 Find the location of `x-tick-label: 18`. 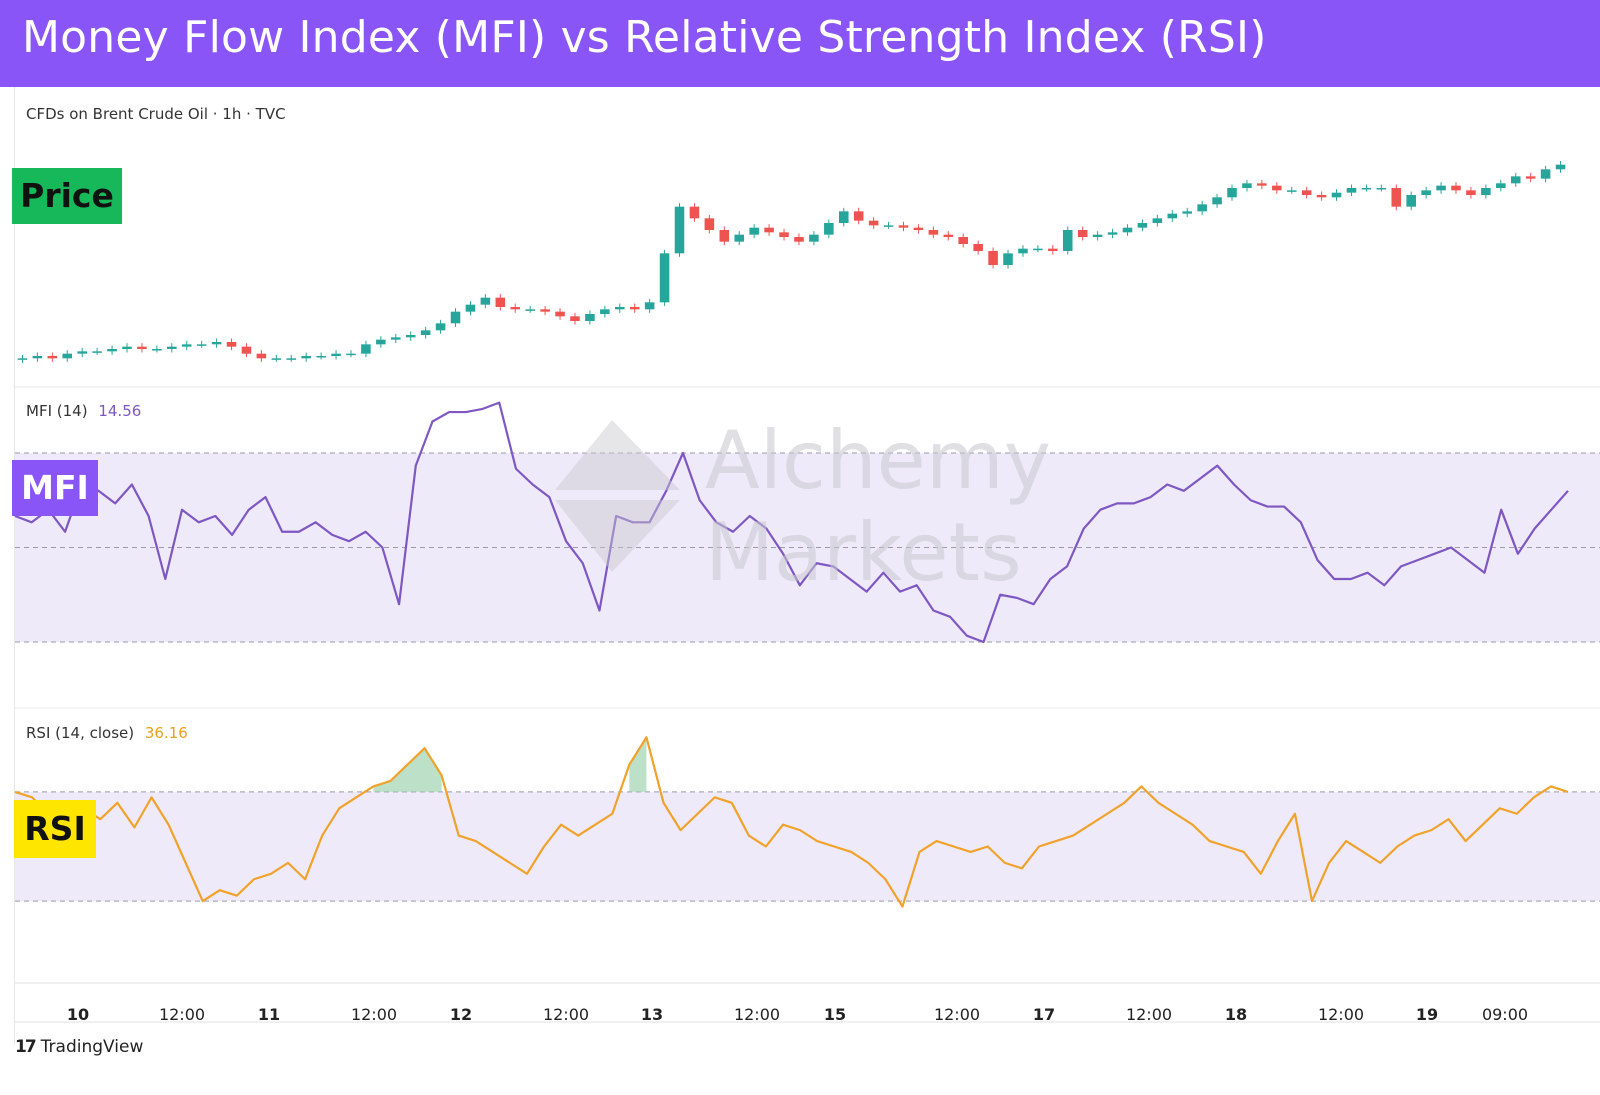

x-tick-label: 18 is located at coordinates (1236, 1014).